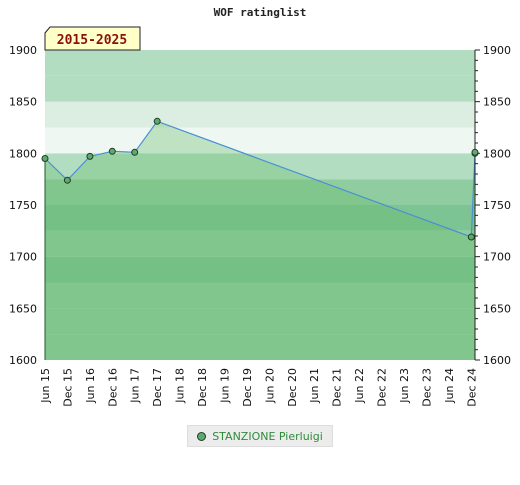 This screenshot has width=520, height=485. What do you see at coordinates (497, 102) in the screenshot?
I see `y-tick-label-right: 1850` at bounding box center [497, 102].